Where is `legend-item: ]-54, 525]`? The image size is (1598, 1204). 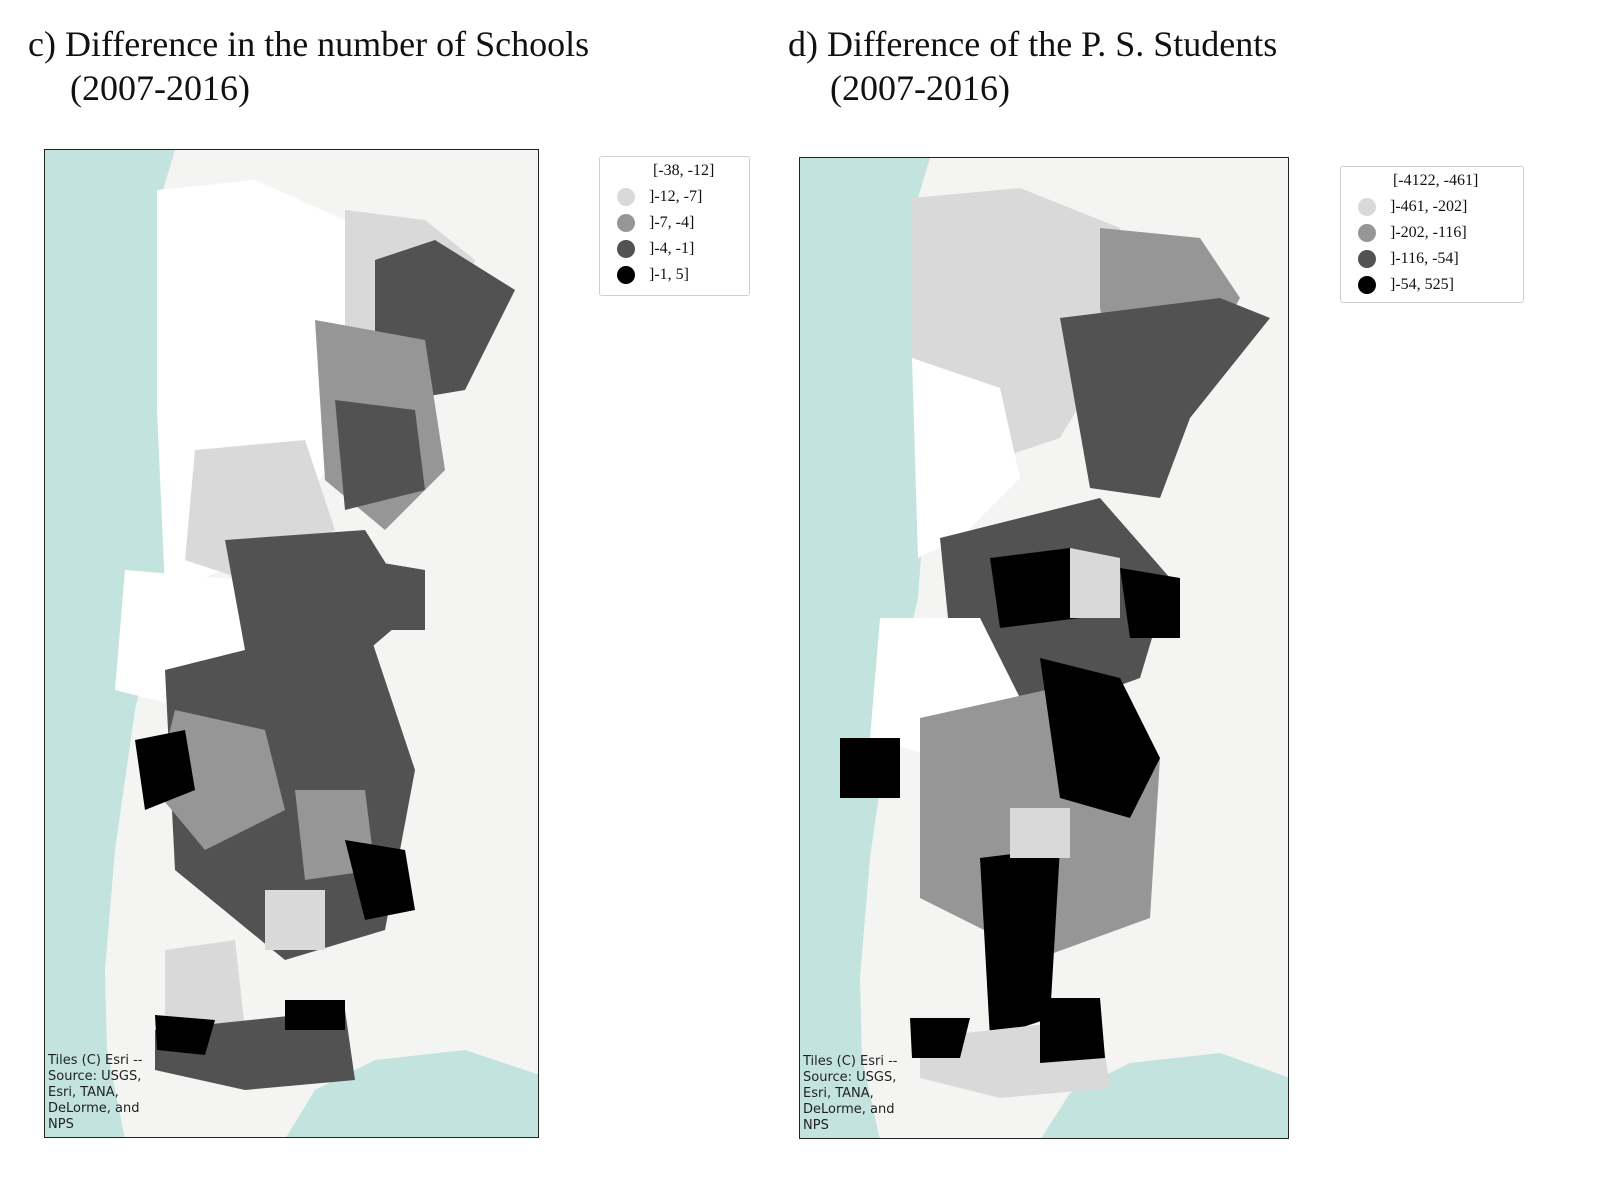 legend-item: ]-54, 525] is located at coordinates (1406, 285).